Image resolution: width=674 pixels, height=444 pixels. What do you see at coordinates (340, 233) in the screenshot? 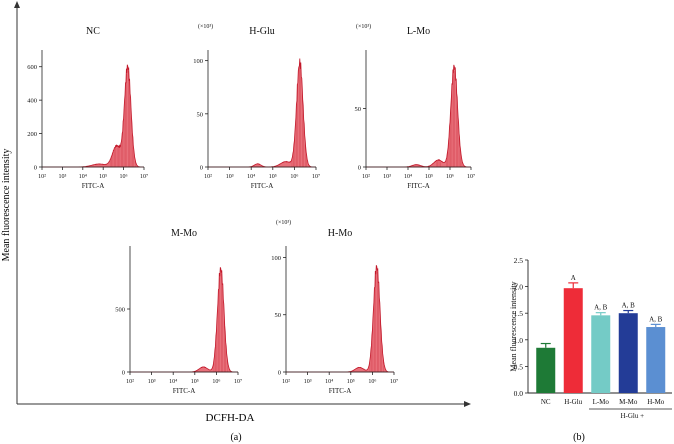
I see `histogram-title: H-Mo` at bounding box center [340, 233].